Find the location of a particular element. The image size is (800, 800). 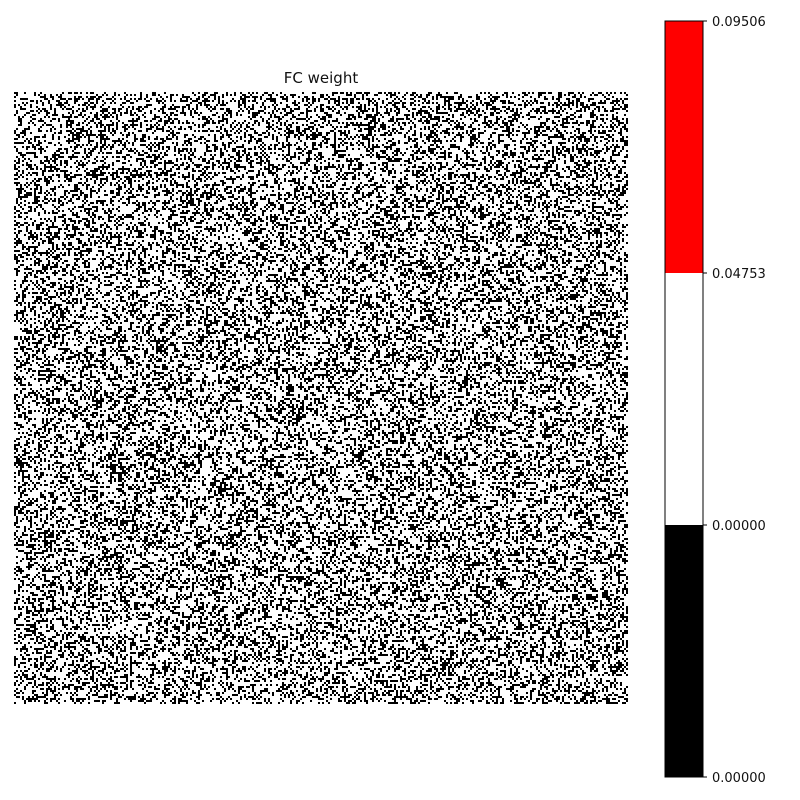

colorbar-ticks: 0.00000 0.00000 0.04753 0.09506 is located at coordinates (734, 400).